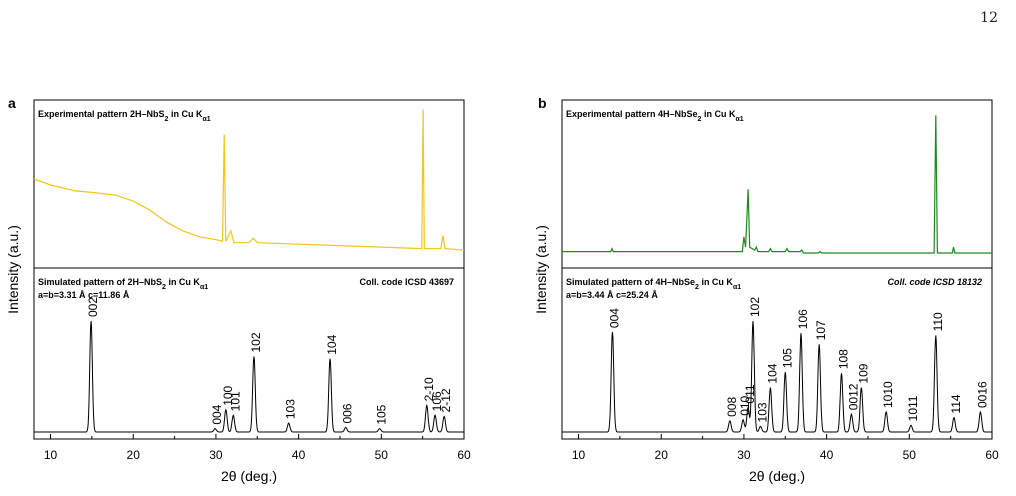 This screenshot has height=496, width=1016. Describe the element at coordinates (446, 400) in the screenshot. I see `peak-label: 2-12` at that location.